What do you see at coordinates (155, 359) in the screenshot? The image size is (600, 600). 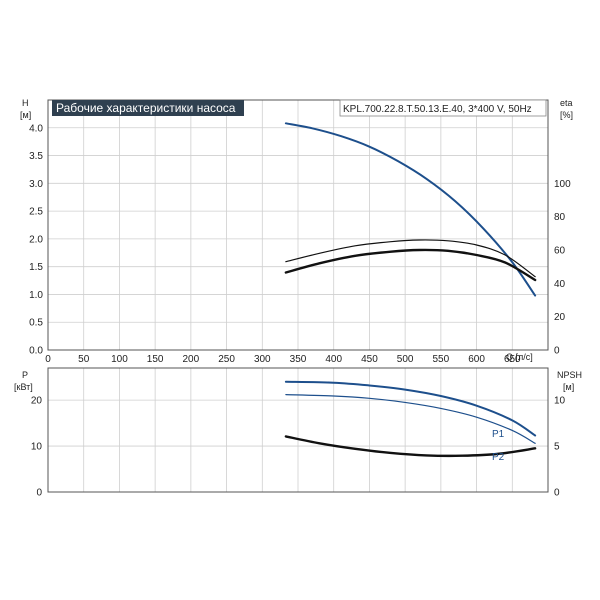 I see `x-tick-label-3: 150` at bounding box center [155, 359].